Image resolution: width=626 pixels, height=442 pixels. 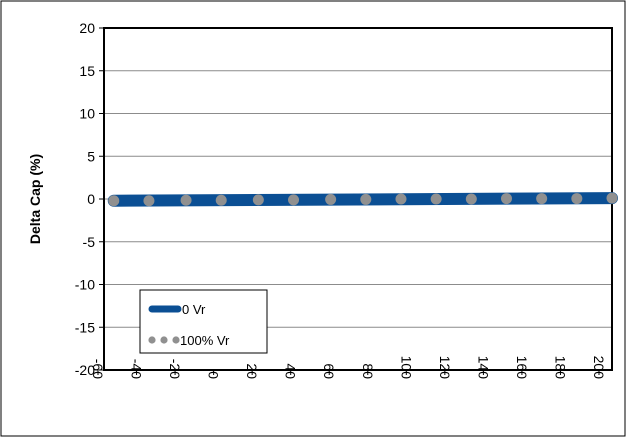 What do you see at coordinates (406, 368) in the screenshot?
I see `x-tick-label: 100` at bounding box center [406, 368].